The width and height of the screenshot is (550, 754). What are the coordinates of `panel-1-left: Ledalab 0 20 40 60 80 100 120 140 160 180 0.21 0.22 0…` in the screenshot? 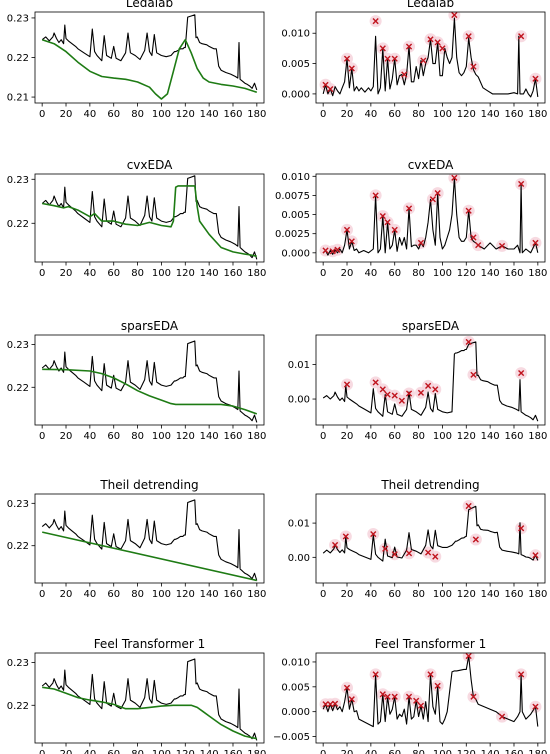 It's located at (137, 60).